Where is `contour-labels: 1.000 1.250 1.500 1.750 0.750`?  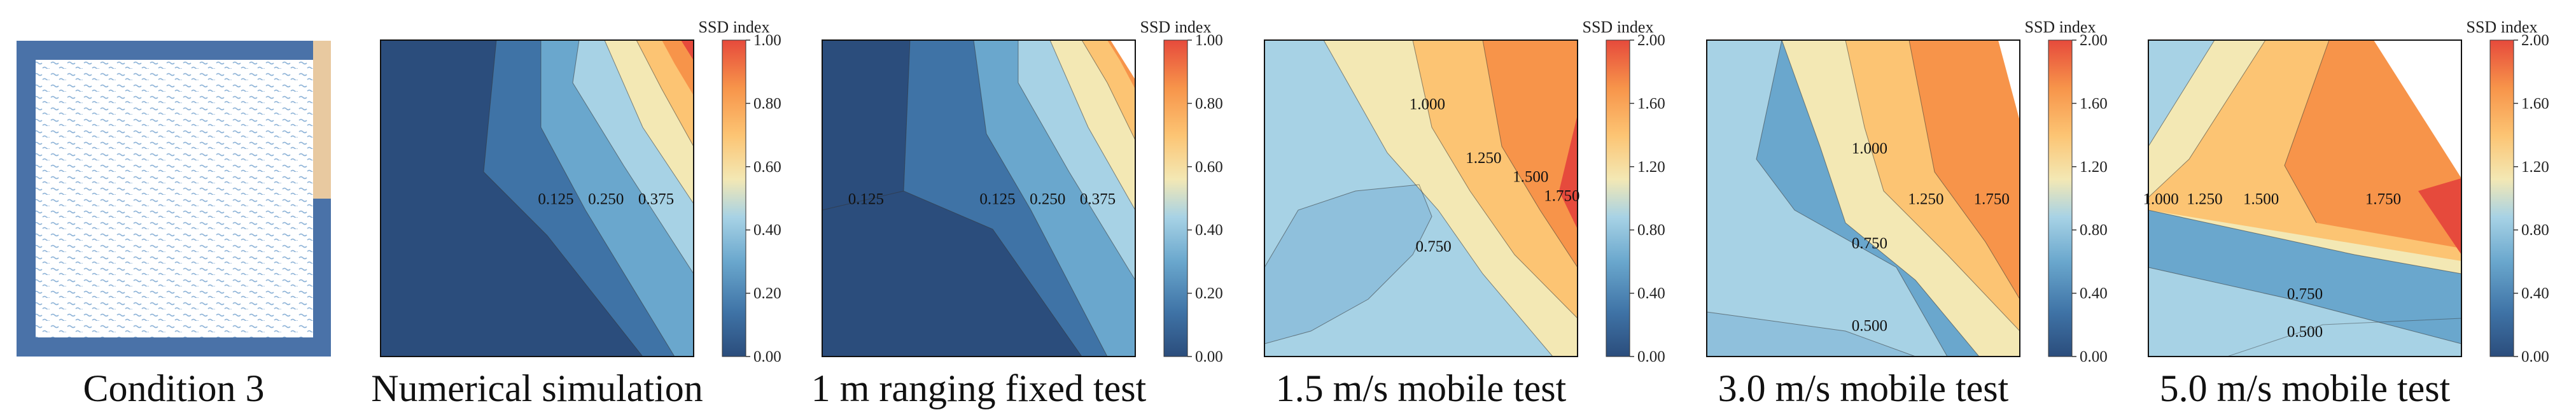 contour-labels: 1.000 1.250 1.500 1.750 0.750 is located at coordinates (1495, 175).